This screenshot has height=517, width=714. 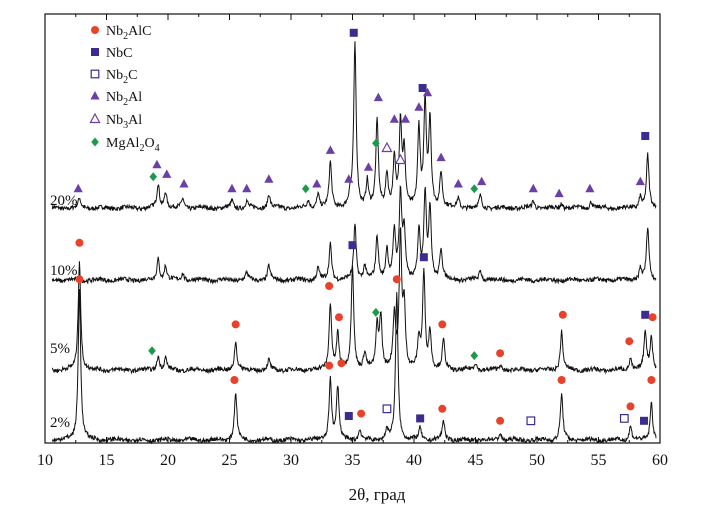 I want to click on x-tick-label: 50, so click(x=537, y=460).